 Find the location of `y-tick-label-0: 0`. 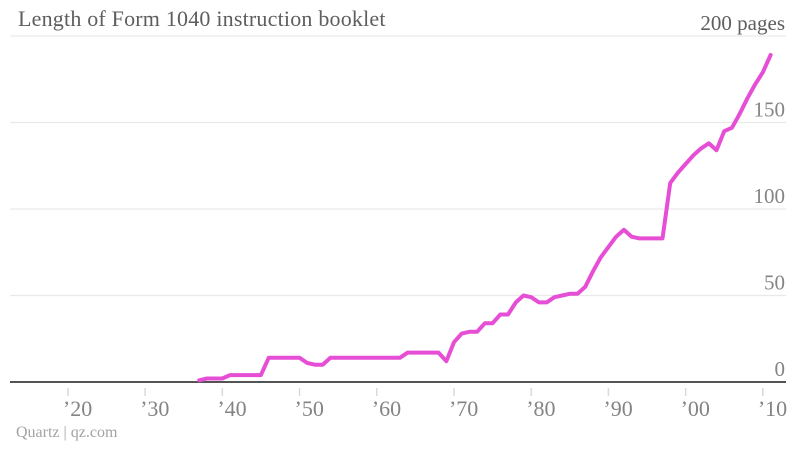

y-tick-label-0: 0 is located at coordinates (780, 369).